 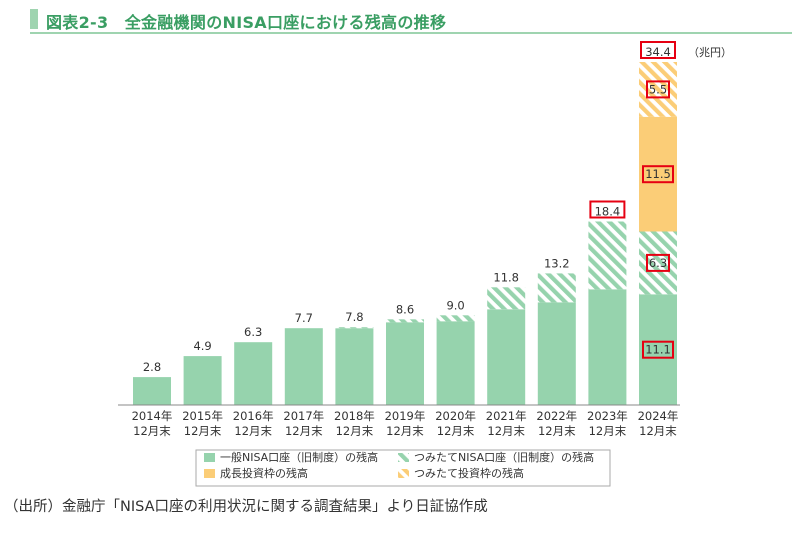 What do you see at coordinates (264, 473) in the screenshot?
I see `legend-label-growth: 成長投資枠の残高` at bounding box center [264, 473].